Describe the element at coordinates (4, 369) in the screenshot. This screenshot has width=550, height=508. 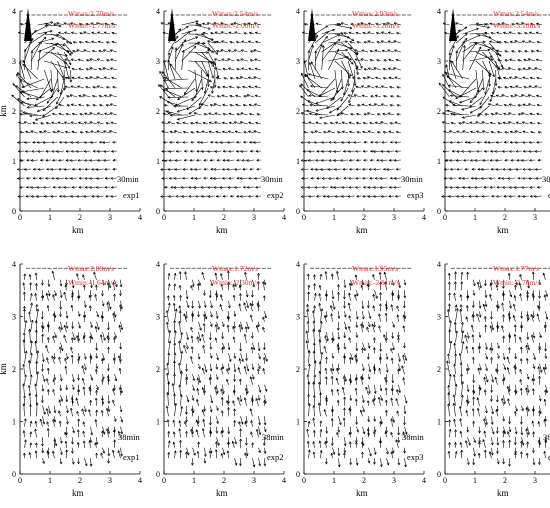
I see `y-axis-label: km` at that location.